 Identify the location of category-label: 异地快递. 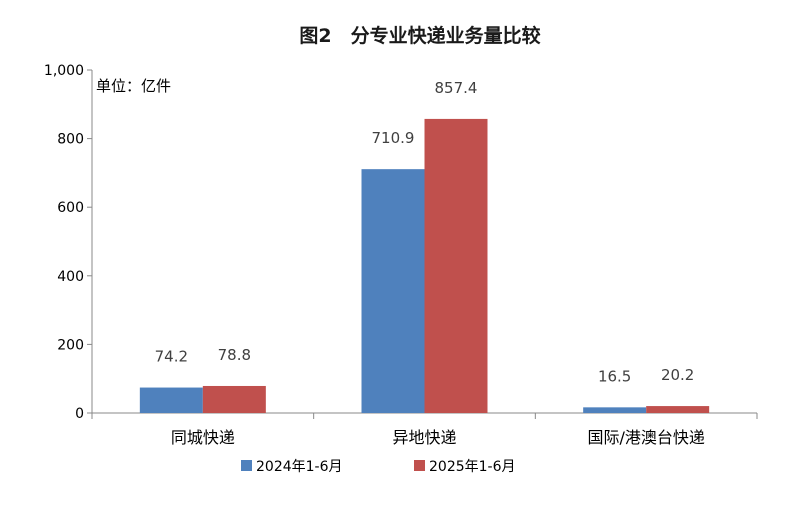
(424, 437).